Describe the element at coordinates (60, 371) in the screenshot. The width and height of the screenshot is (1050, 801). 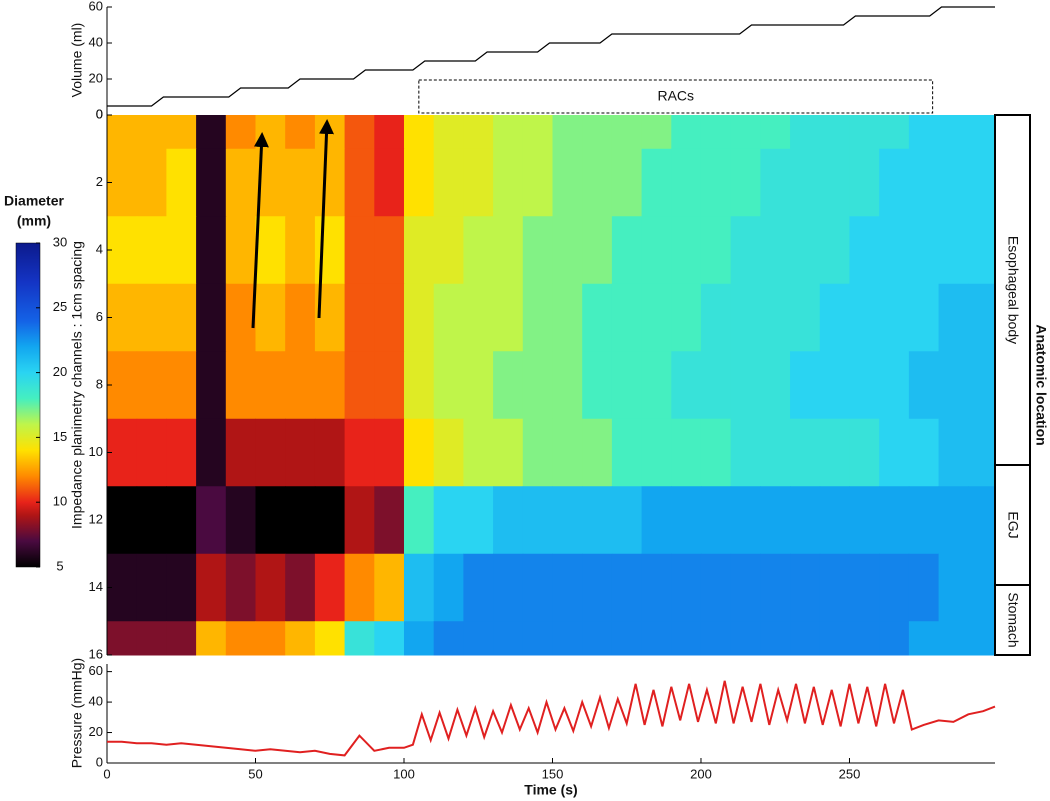
I see `colorbar-tick-label: 20` at that location.